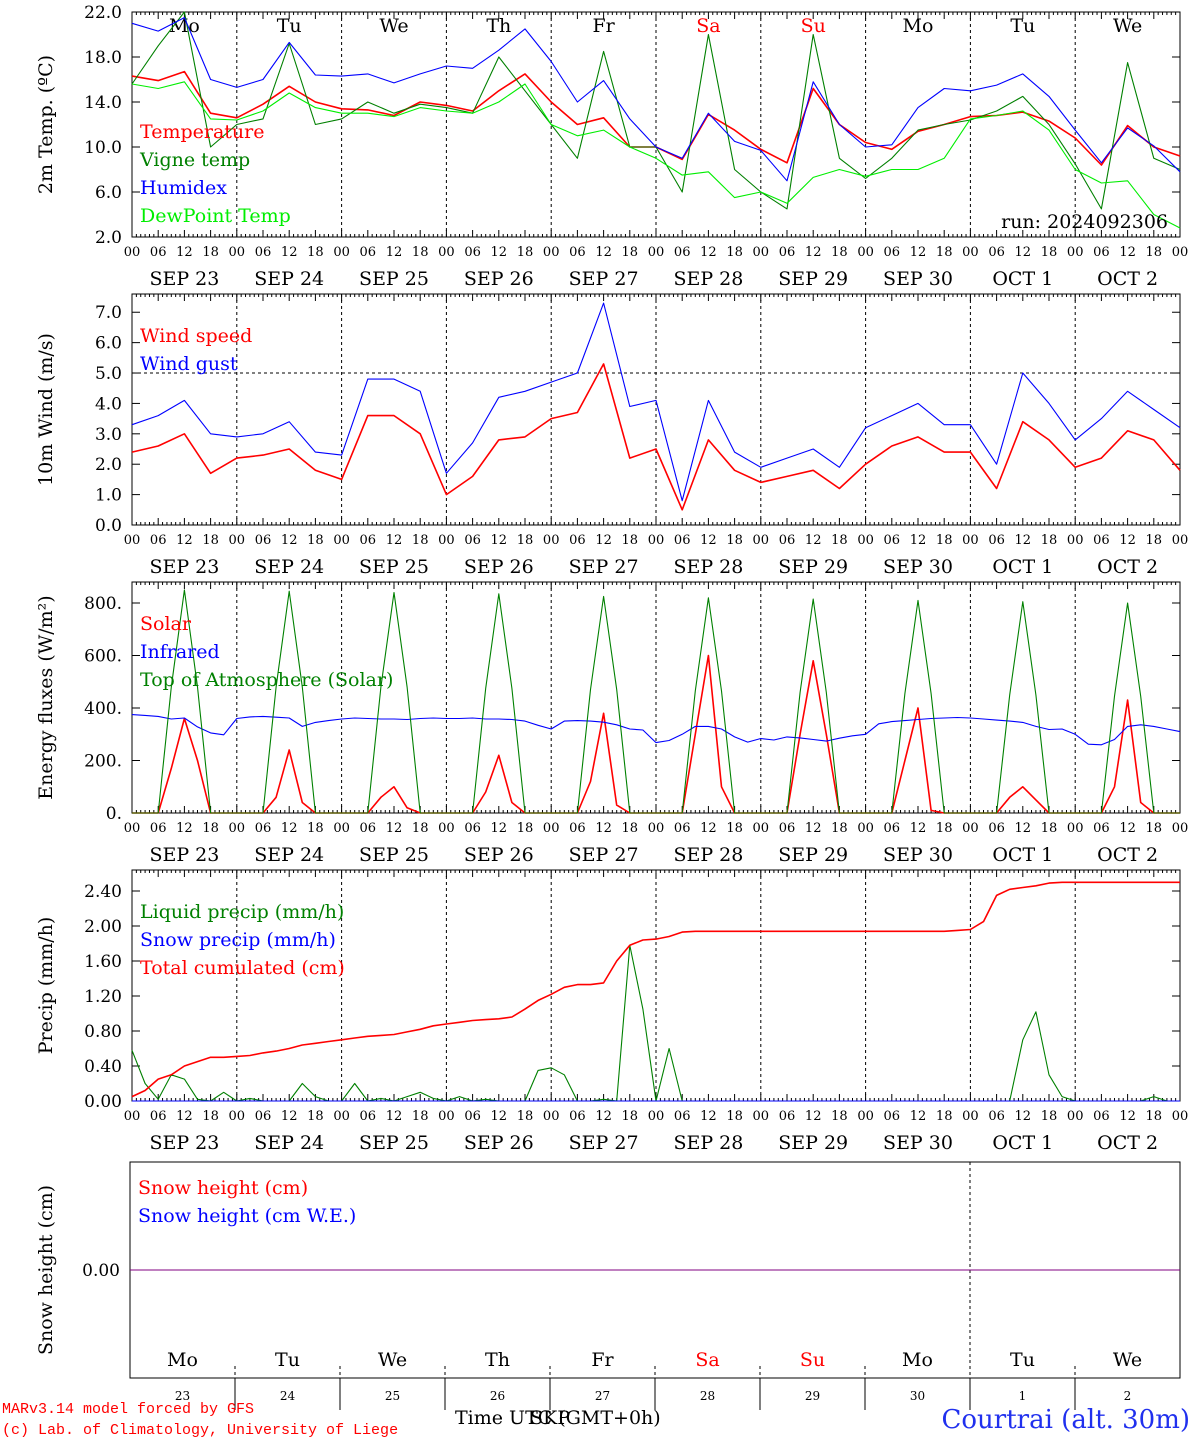 This screenshot has height=1440, width=1194. Describe the element at coordinates (108, 435) in the screenshot. I see `y-tick-label: 3.0` at that location.